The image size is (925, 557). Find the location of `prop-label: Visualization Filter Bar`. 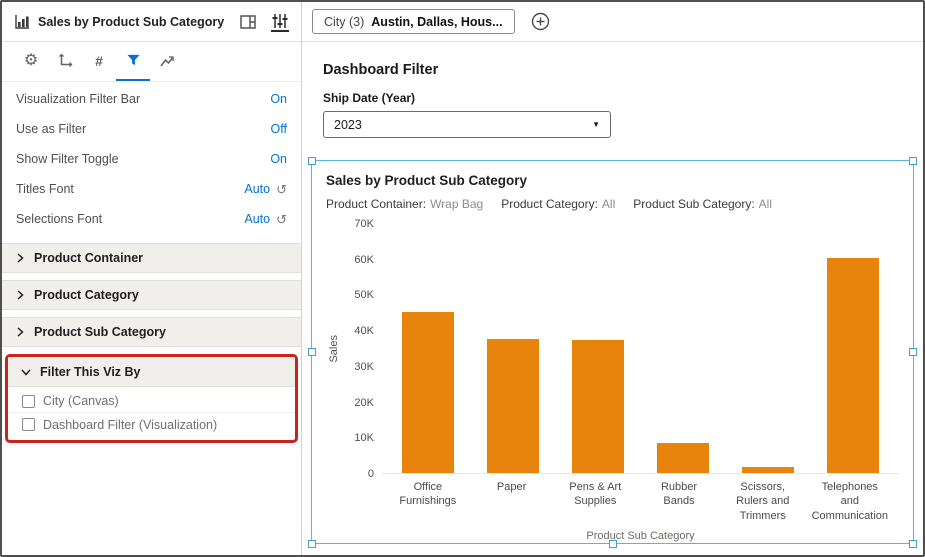

prop-label: Visualization Filter Bar is located at coordinates (78, 99).